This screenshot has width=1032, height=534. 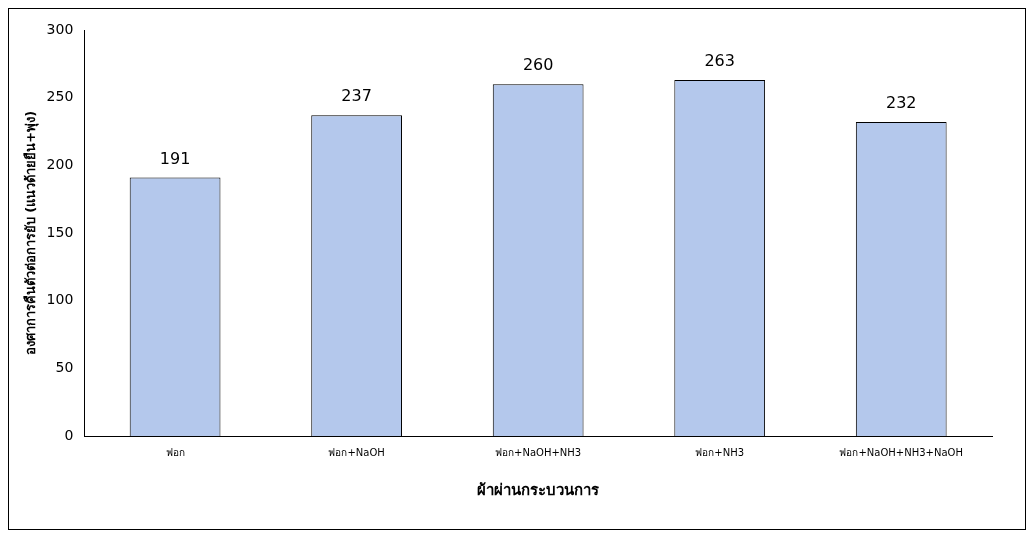 I want to click on data-label: 191, so click(x=175, y=158).